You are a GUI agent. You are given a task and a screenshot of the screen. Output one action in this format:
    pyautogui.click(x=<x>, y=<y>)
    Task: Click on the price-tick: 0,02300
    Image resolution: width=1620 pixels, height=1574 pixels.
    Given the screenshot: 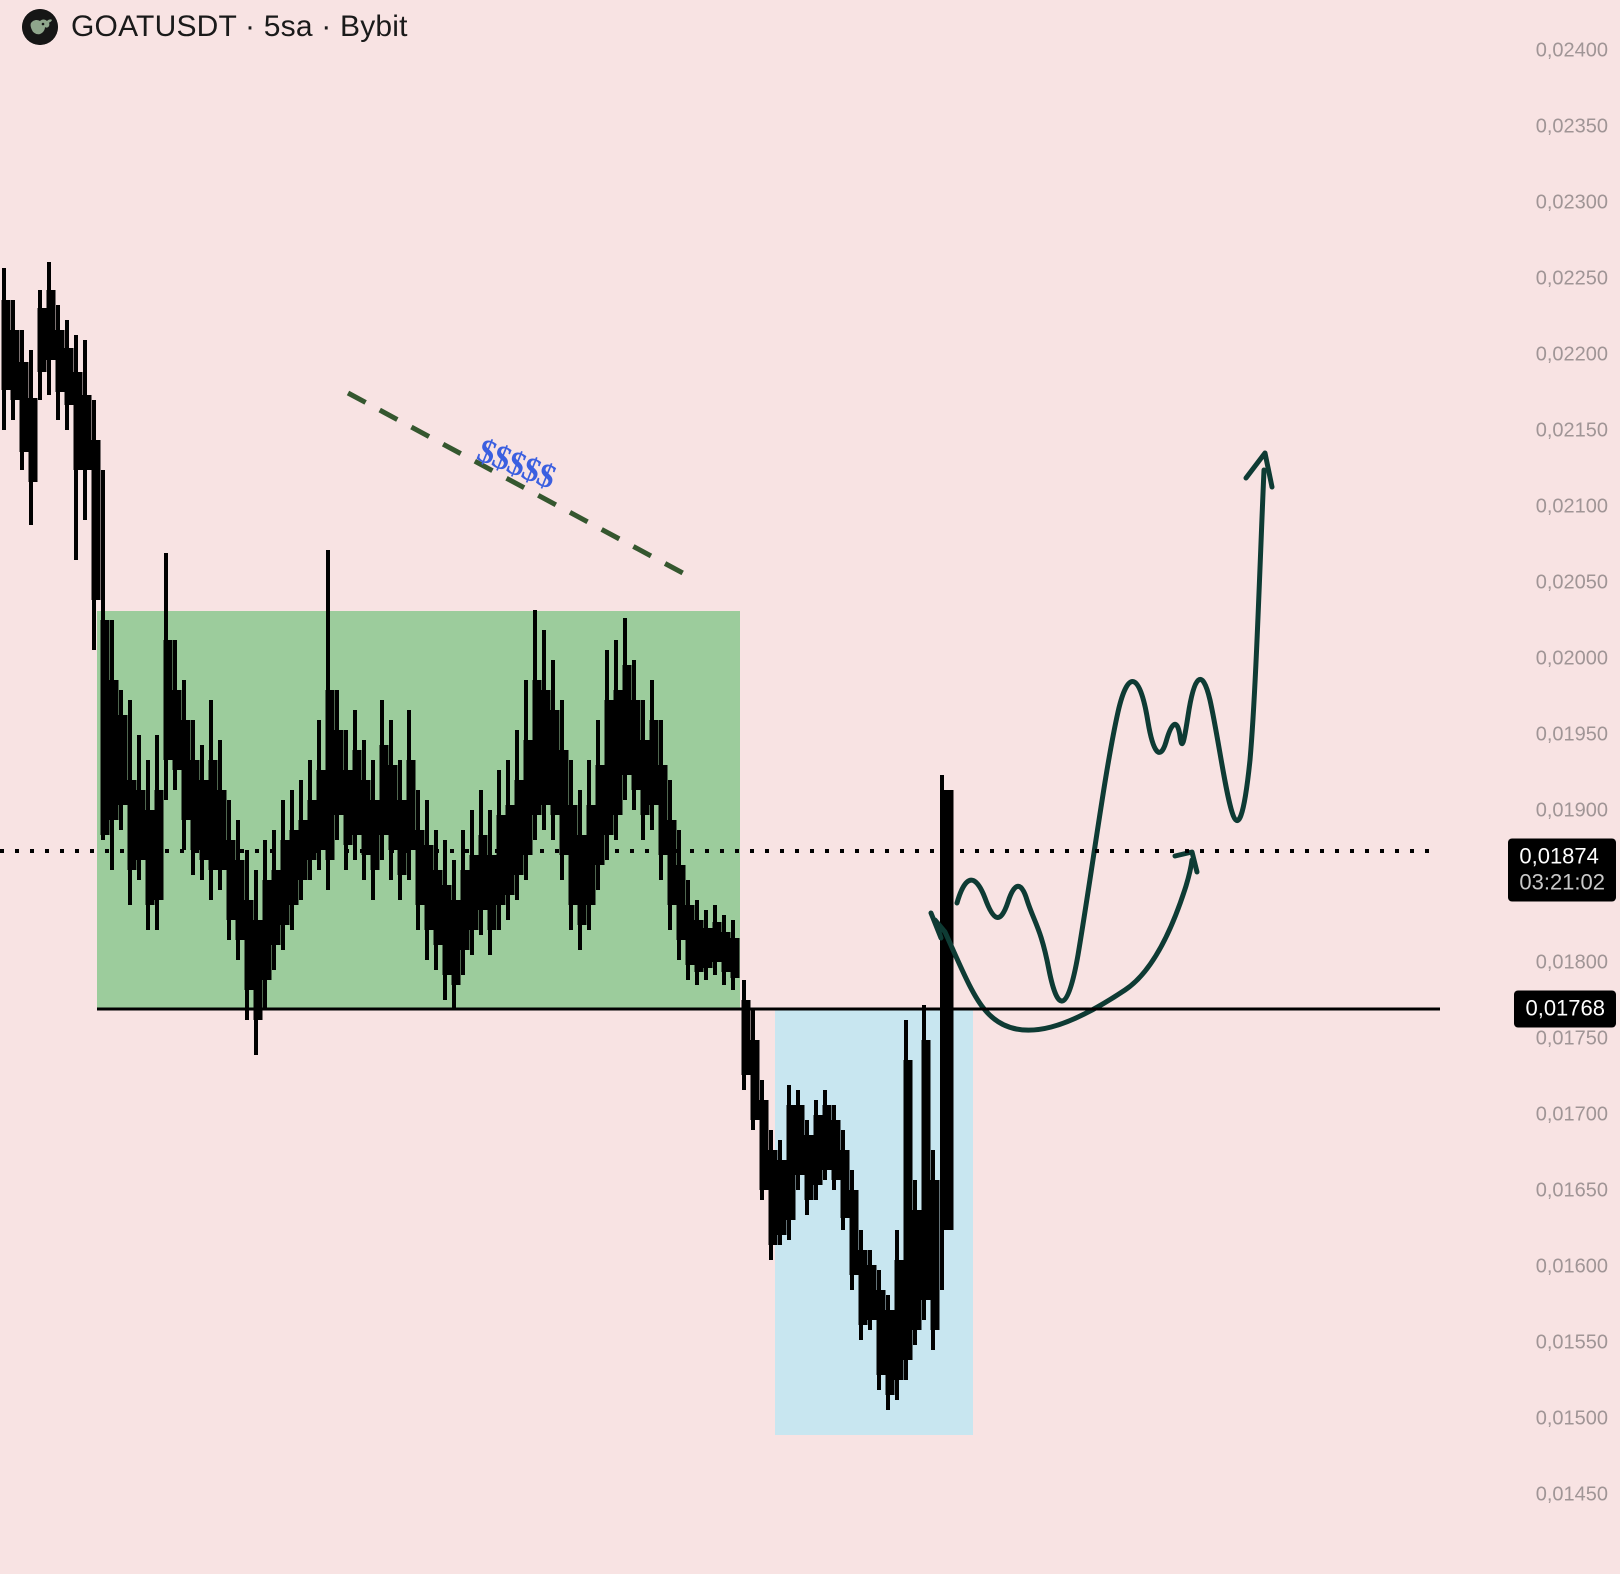 What is the action you would take?
    pyautogui.click(x=1571, y=202)
    